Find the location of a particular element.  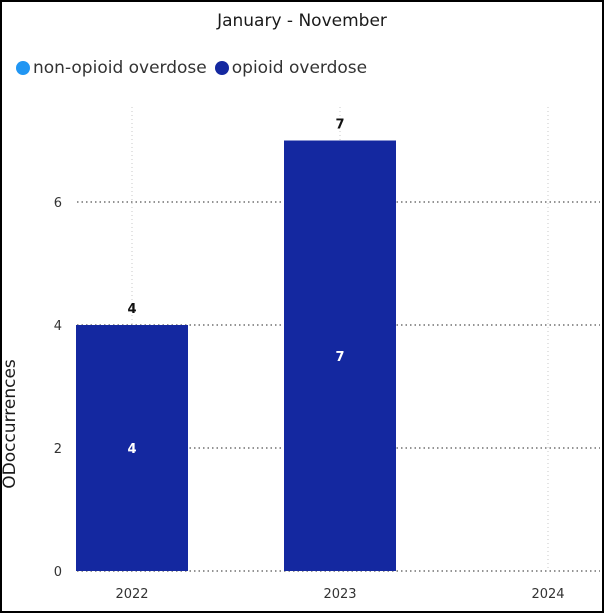

x-tick-label: 2022 is located at coordinates (131, 594).